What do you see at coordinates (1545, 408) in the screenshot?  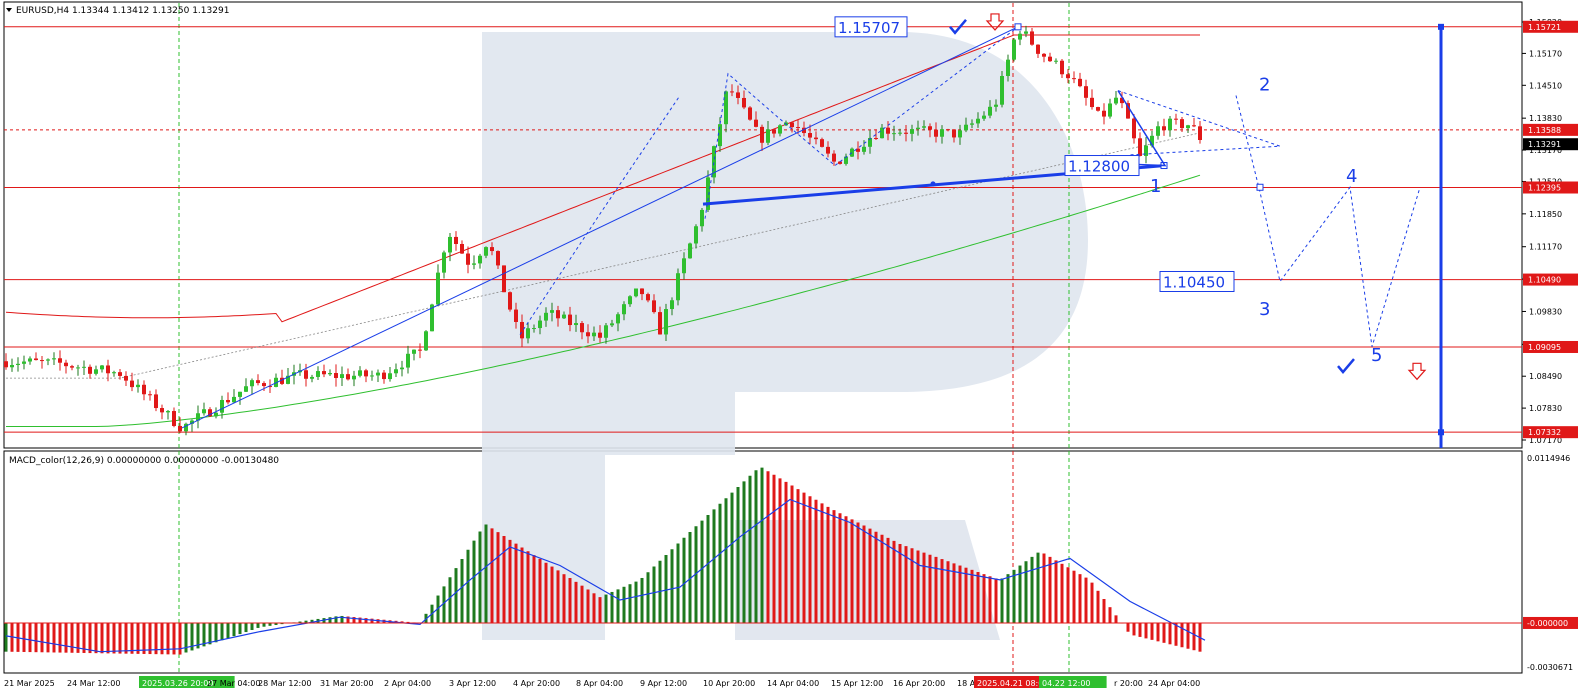 I see `price-tick-label: 1.07830` at bounding box center [1545, 408].